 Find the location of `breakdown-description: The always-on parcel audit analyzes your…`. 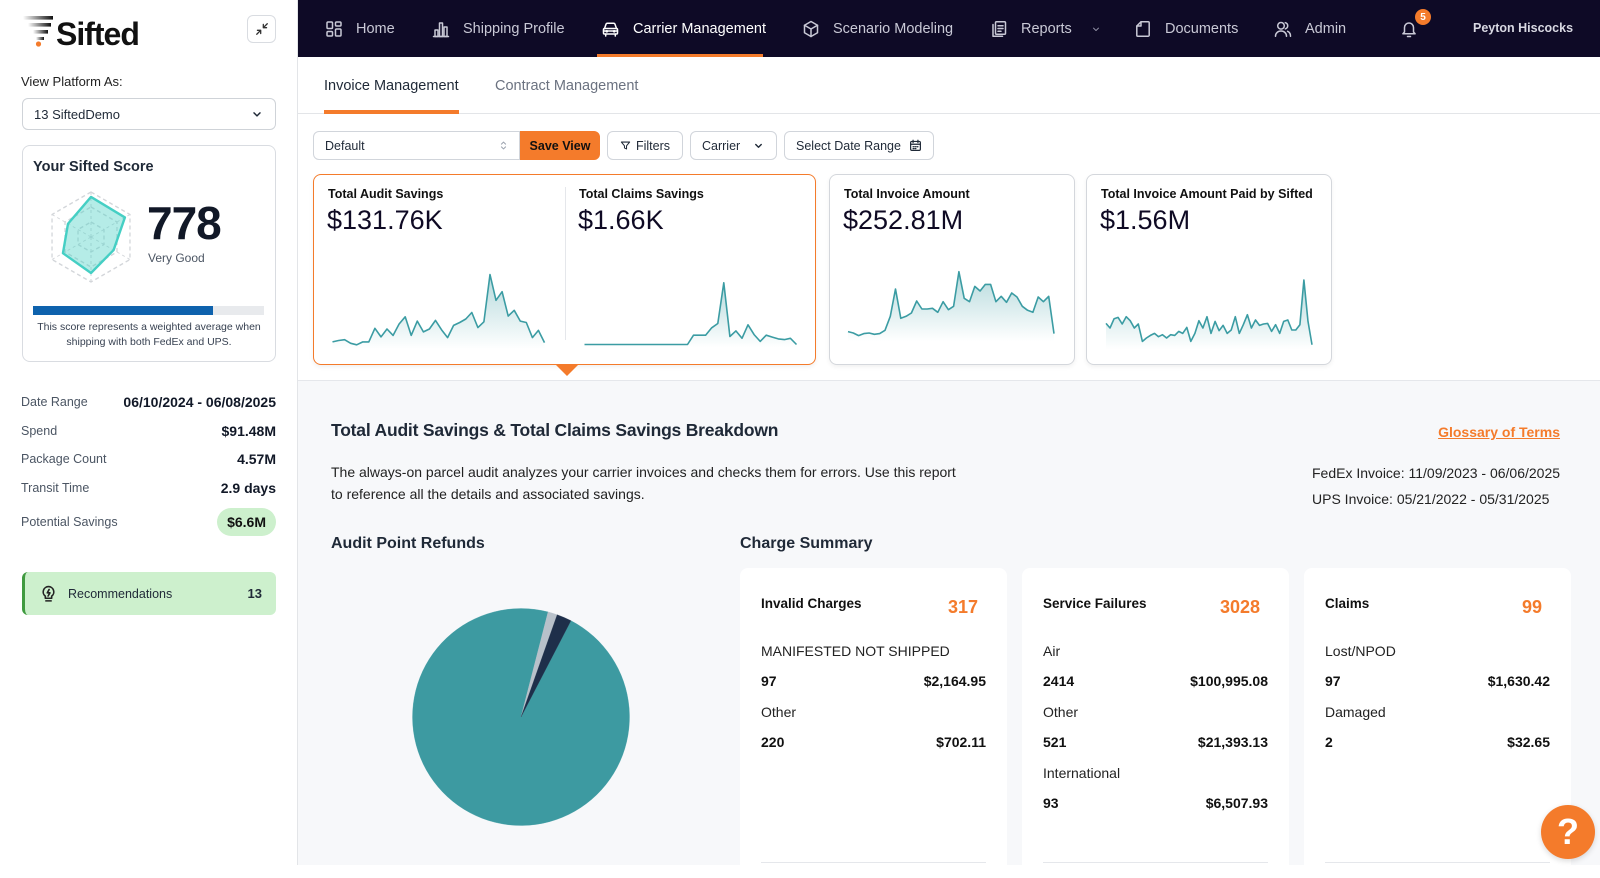

breakdown-description: The always-on parcel audit analyzes your… is located at coordinates (643, 483).